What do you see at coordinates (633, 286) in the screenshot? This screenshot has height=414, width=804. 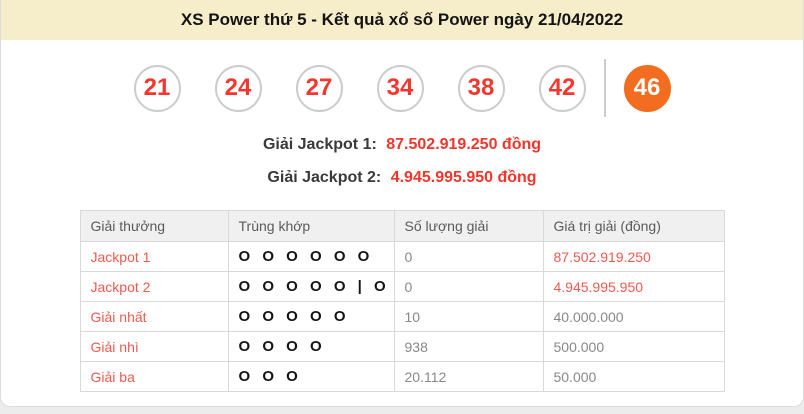 I see `prize-value: 4.945.995.950` at bounding box center [633, 286].